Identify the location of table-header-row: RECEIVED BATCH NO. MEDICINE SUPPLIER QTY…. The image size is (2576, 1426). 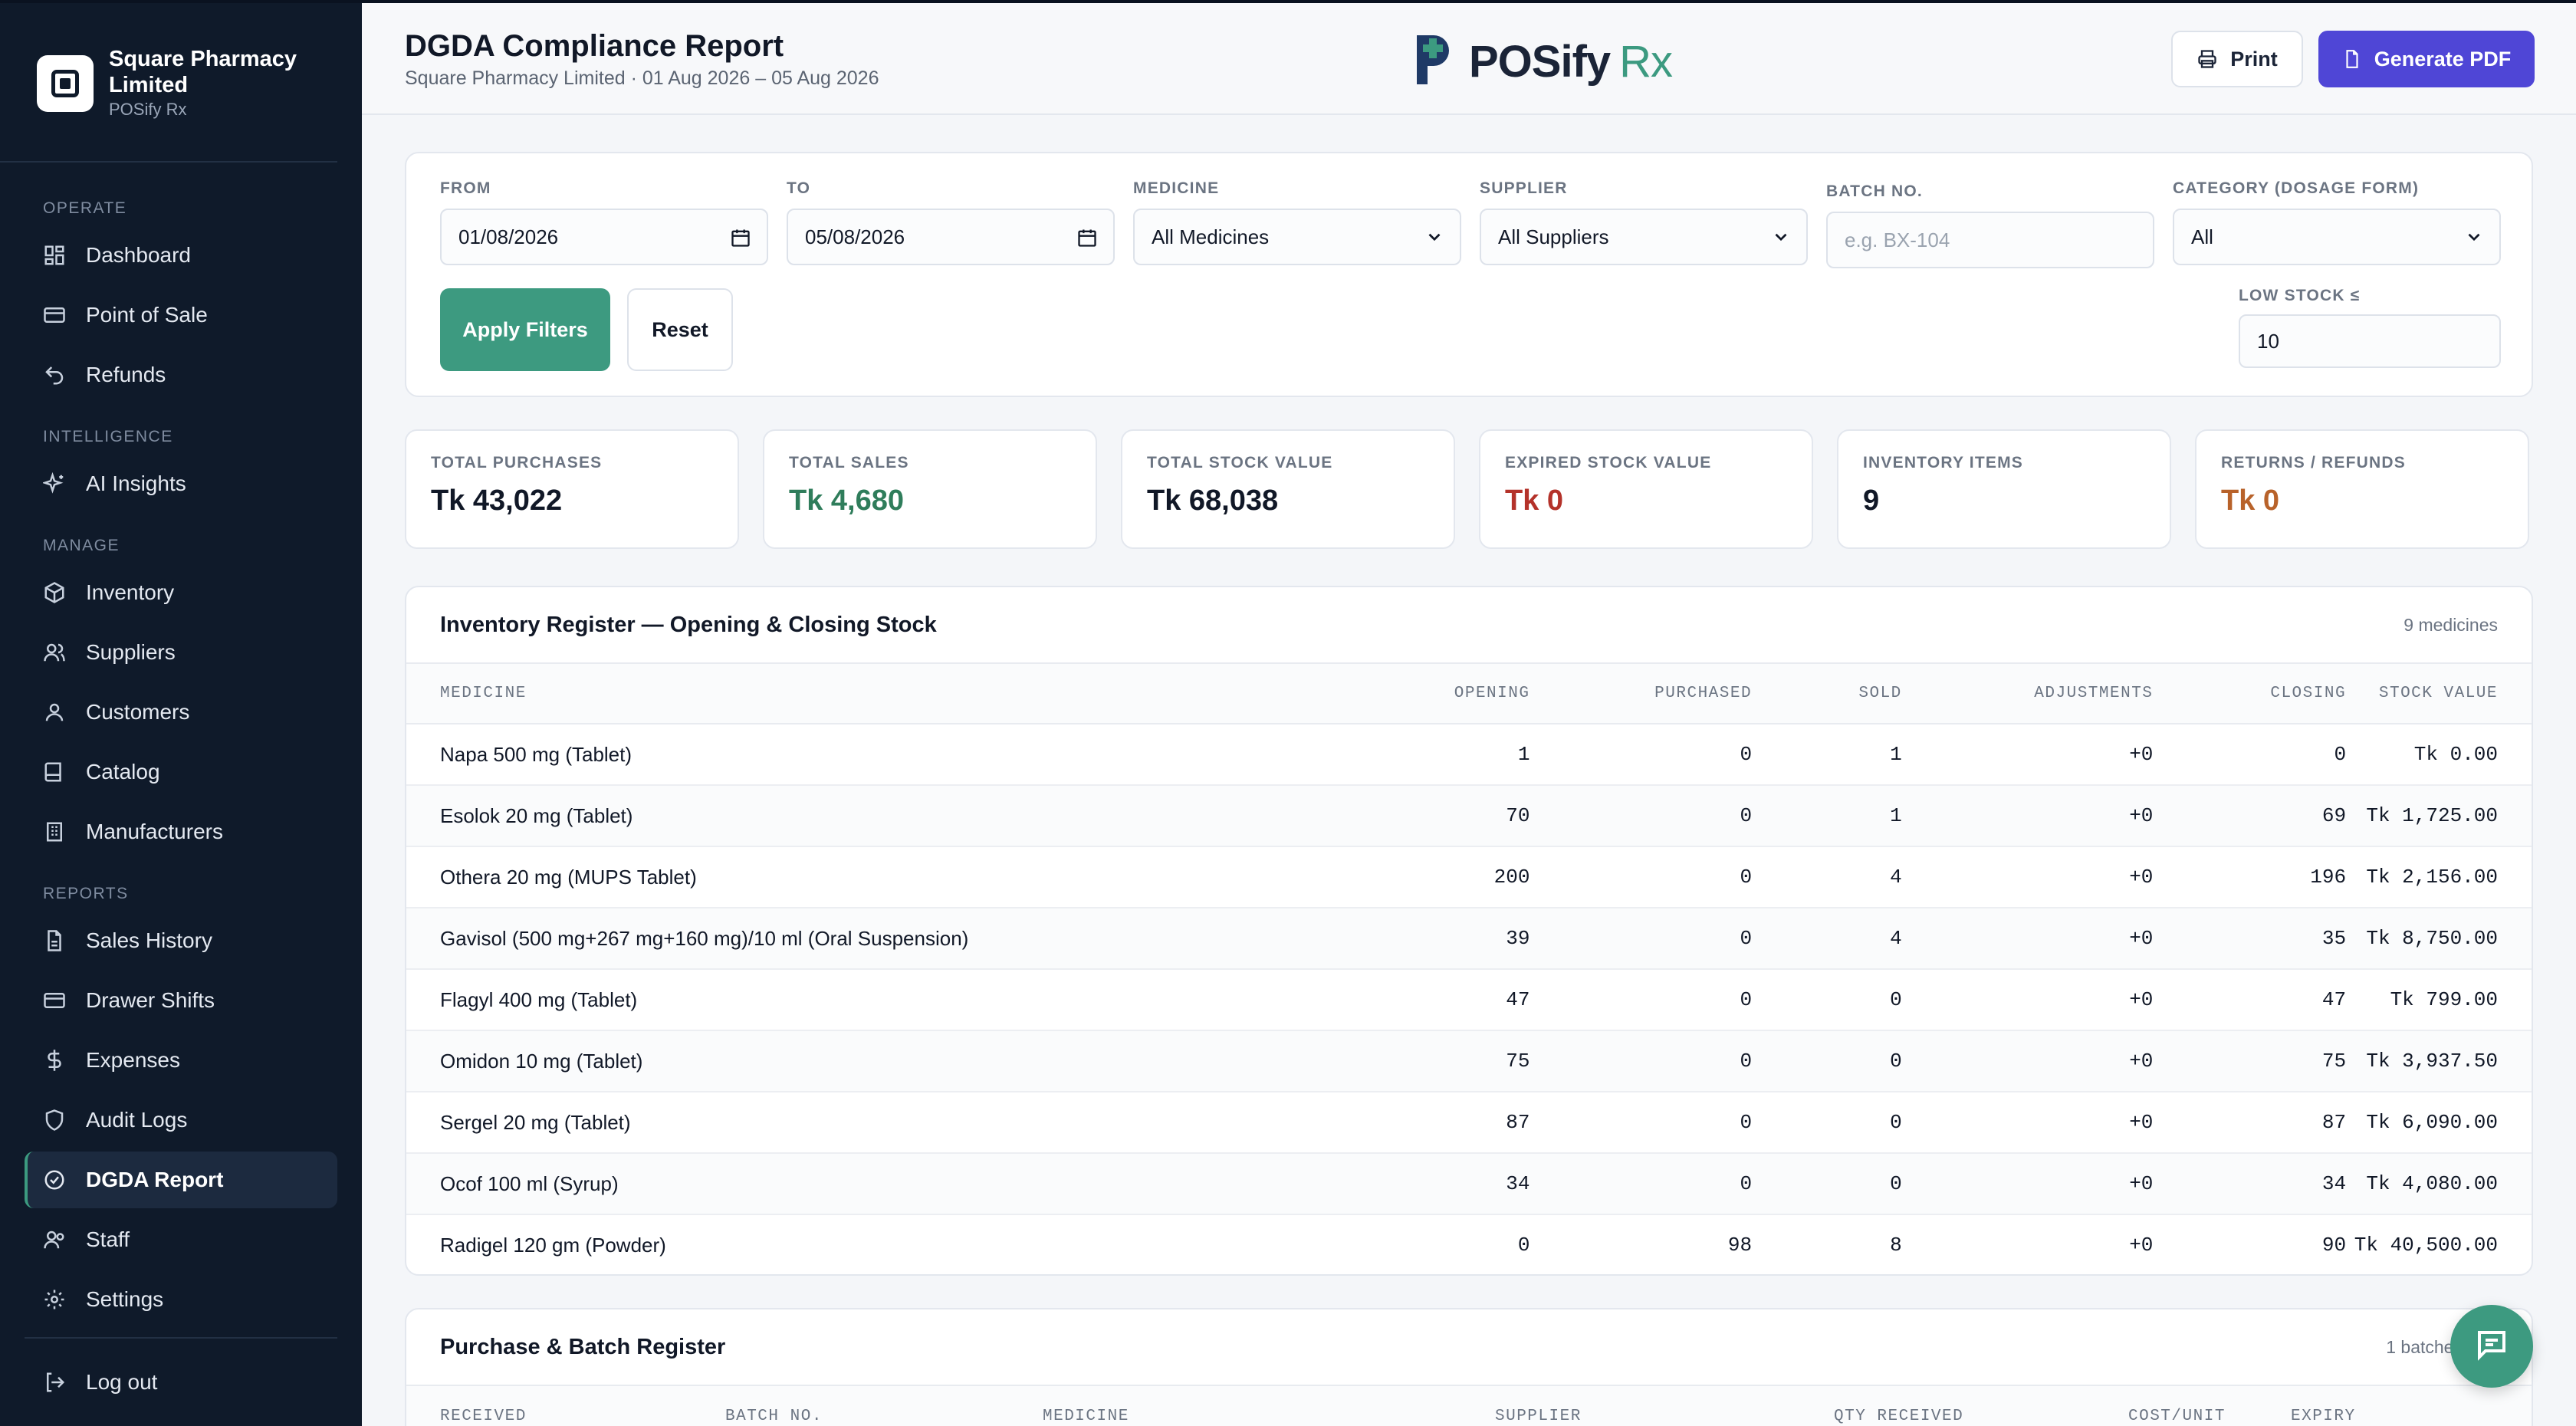
(1469, 1406).